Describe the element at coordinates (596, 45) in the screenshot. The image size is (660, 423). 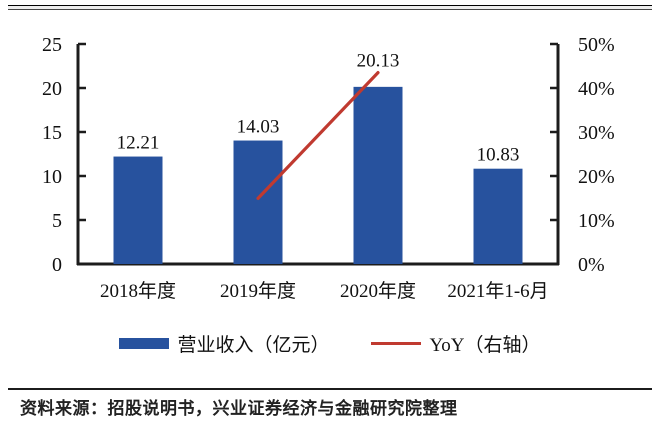
I see `right-axis-tick-label: 50%` at that location.